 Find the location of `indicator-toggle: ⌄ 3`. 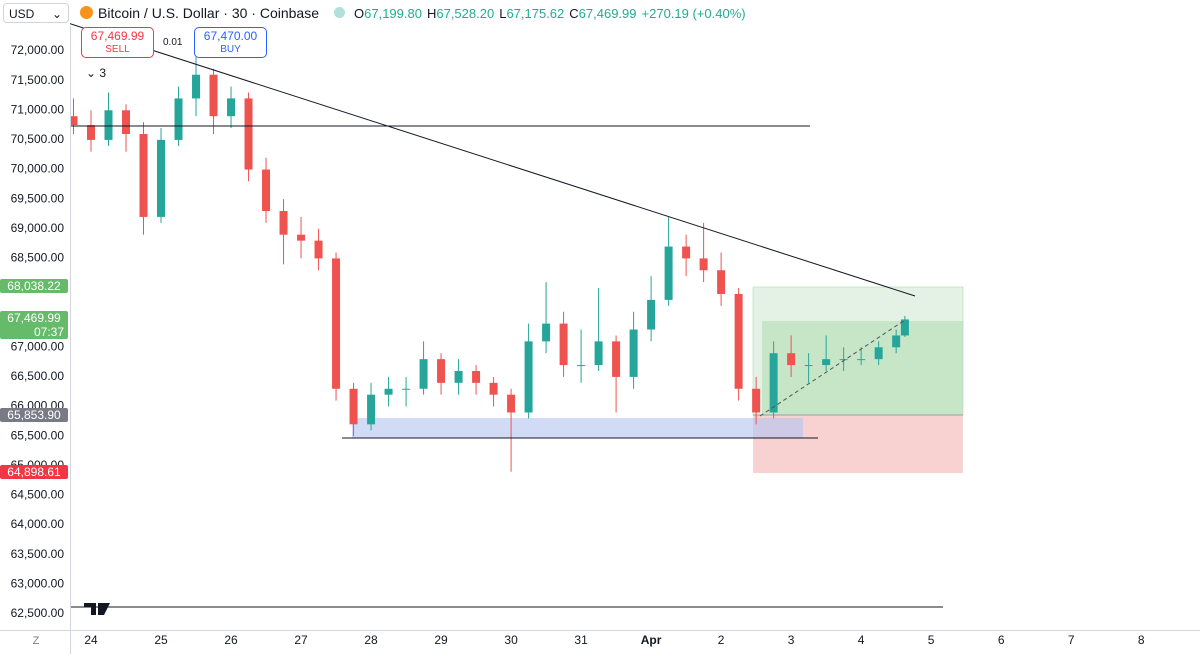

indicator-toggle: ⌄ 3 is located at coordinates (96, 73).